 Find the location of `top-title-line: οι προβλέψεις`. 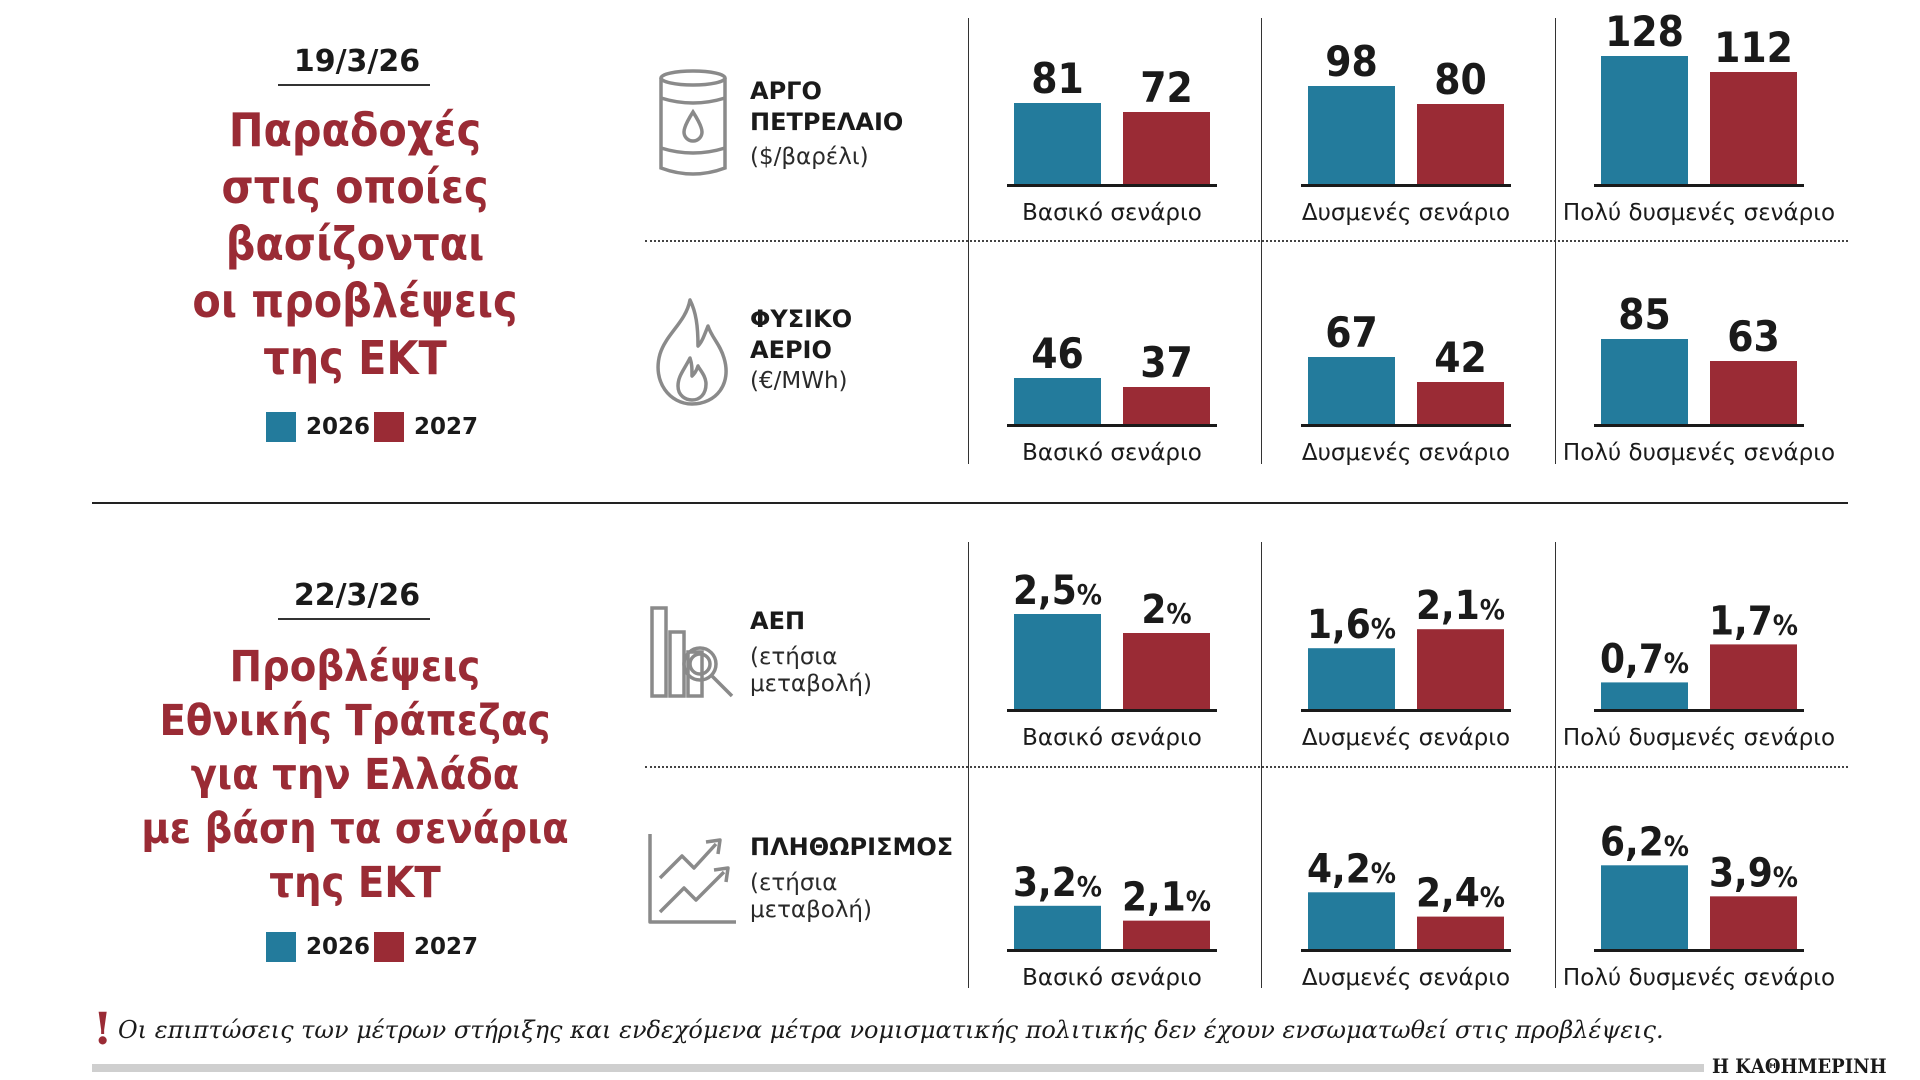

top-title-line: οι προβλέψεις is located at coordinates (355, 301).